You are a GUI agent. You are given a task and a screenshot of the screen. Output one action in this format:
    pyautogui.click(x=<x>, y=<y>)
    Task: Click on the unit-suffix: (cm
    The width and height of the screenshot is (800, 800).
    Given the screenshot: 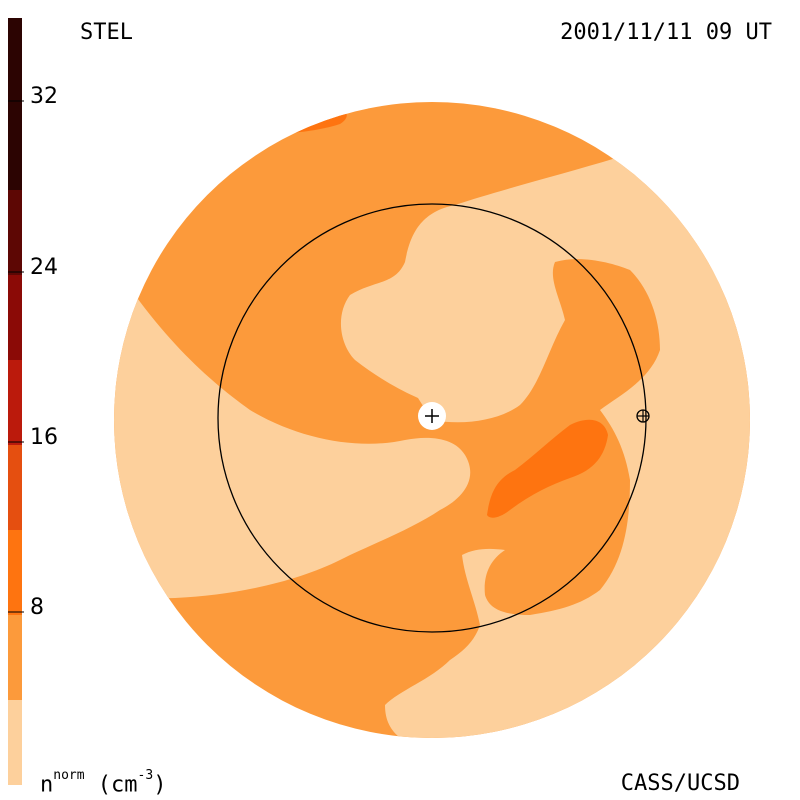 What is the action you would take?
    pyautogui.click(x=111, y=785)
    